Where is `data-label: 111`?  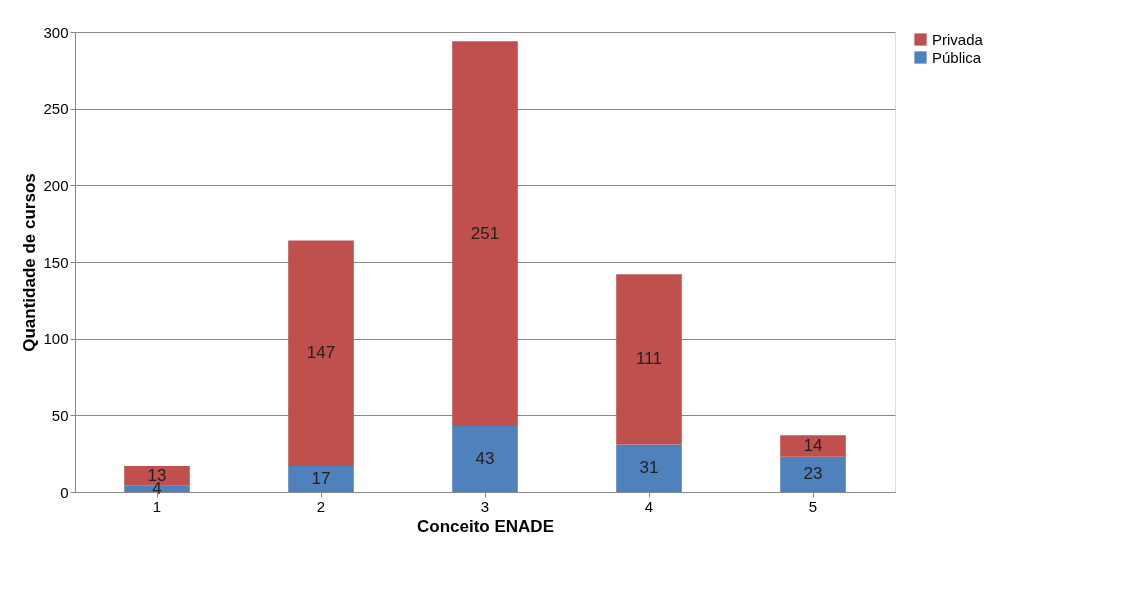 data-label: 111 is located at coordinates (649, 359).